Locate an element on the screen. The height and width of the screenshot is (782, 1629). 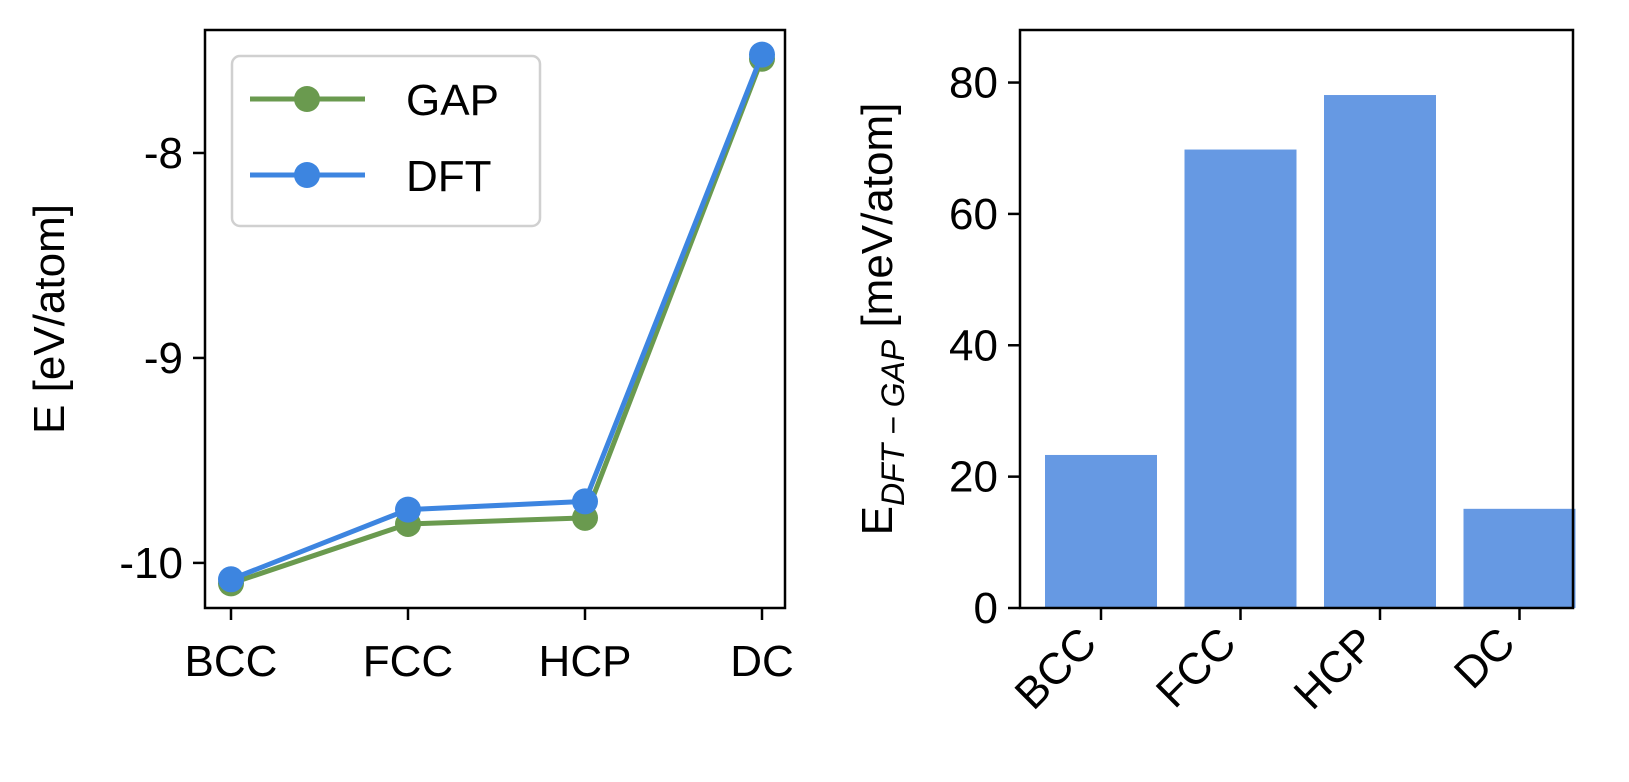
line-chart-y-tick-label: -10 is located at coordinates (151, 563).